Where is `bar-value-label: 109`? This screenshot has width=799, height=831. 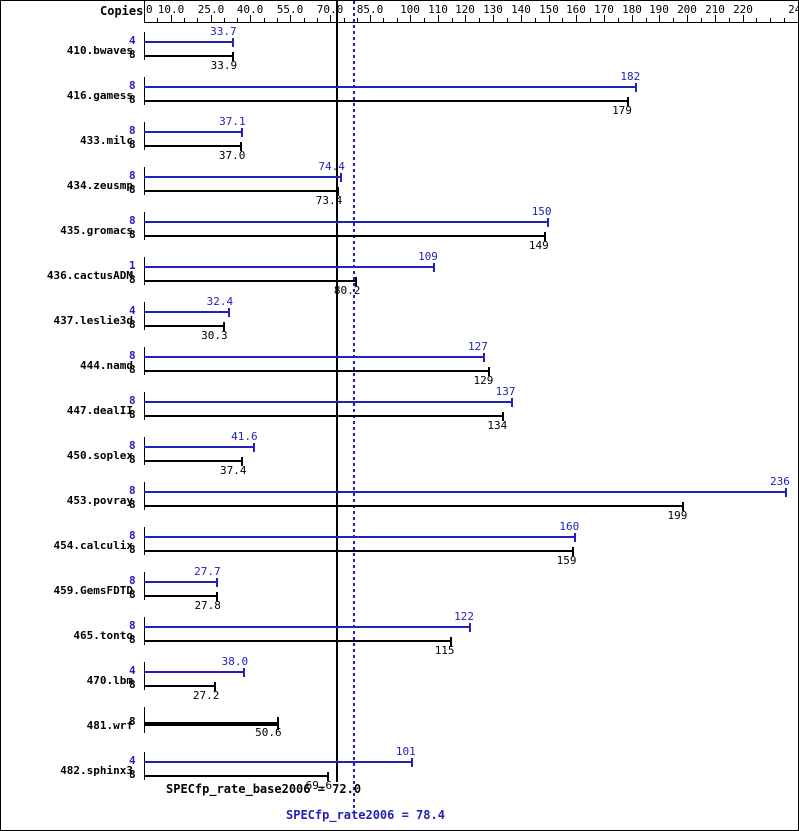
bar-value-label: 109 is located at coordinates (428, 256).